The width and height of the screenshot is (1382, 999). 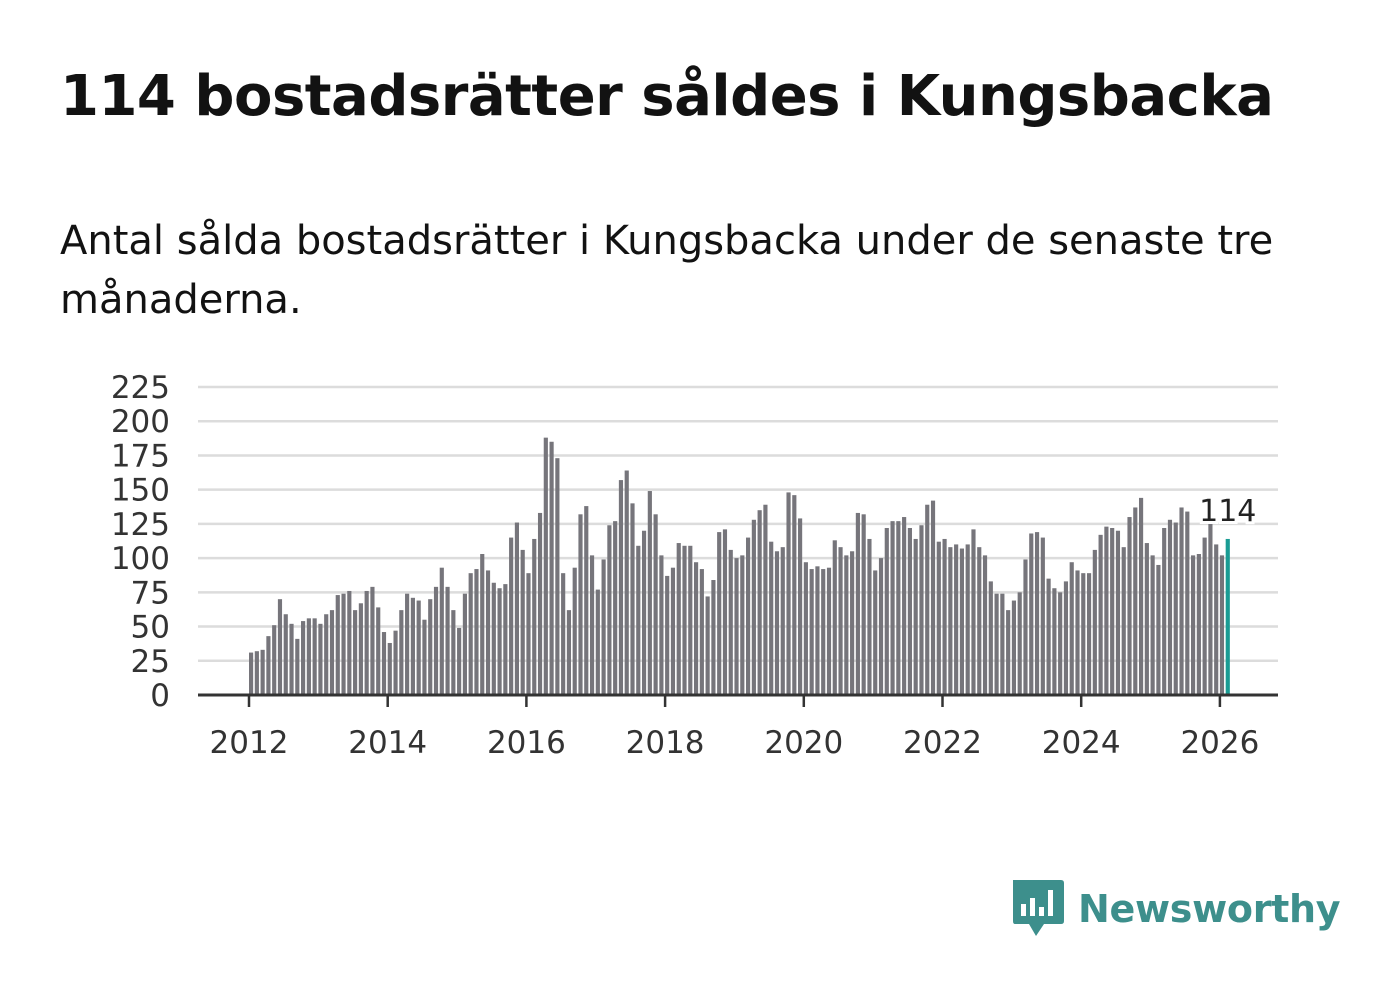 I want to click on bar-highlight, so click(x=1227, y=616).